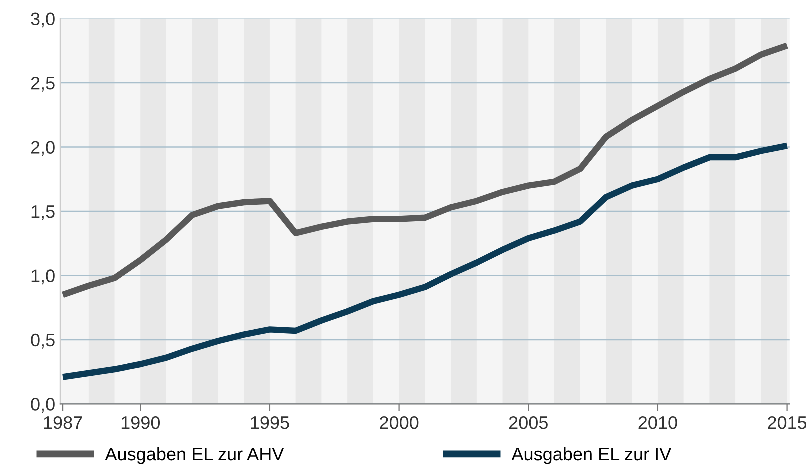 This screenshot has height=470, width=806. I want to click on x-tick-label: 2005, so click(528, 423).